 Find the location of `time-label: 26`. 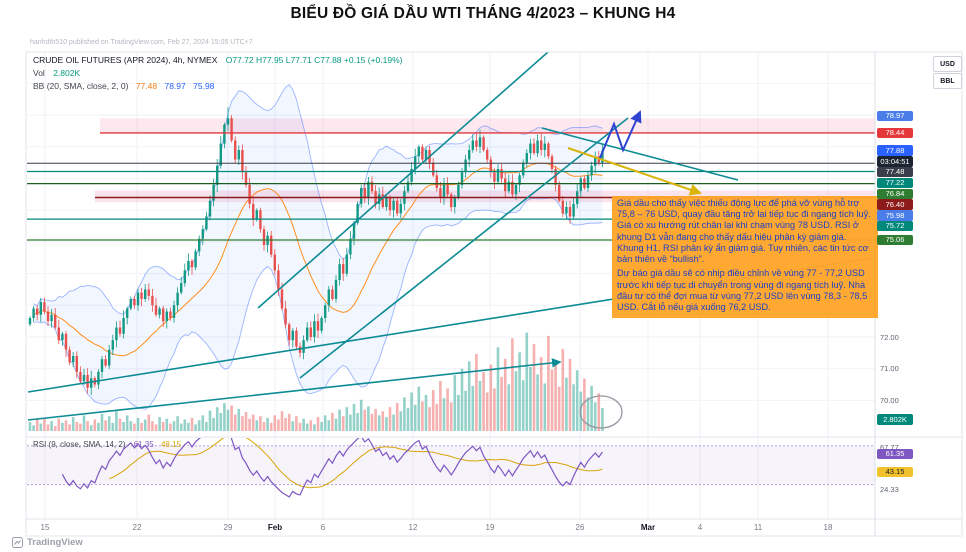

time-label: 26 is located at coordinates (580, 527).